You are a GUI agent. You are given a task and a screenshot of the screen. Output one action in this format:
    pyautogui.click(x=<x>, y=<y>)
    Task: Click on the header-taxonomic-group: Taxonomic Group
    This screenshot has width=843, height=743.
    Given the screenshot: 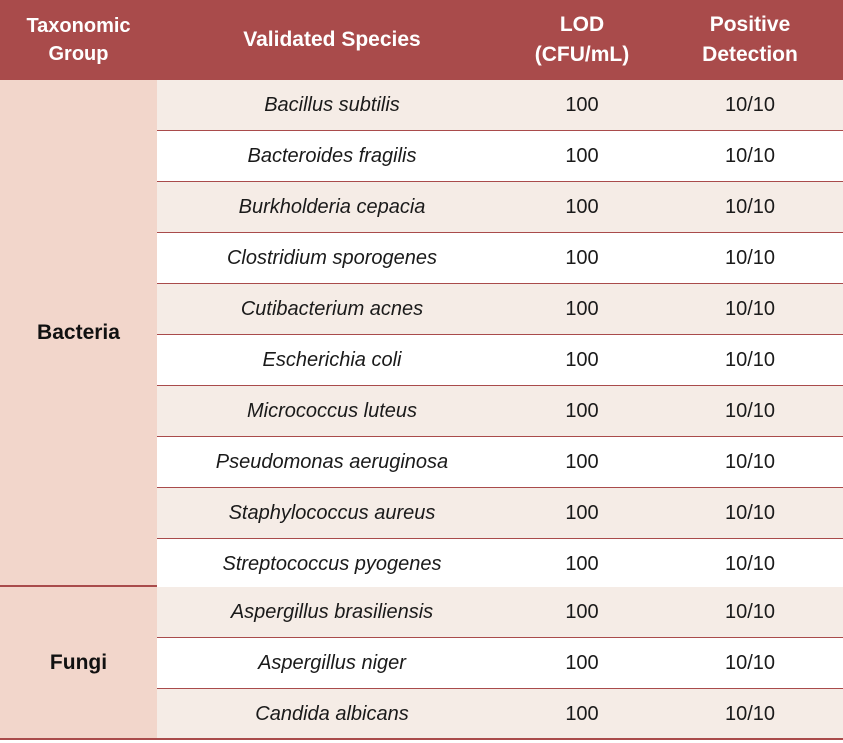 What is the action you would take?
    pyautogui.click(x=78, y=40)
    